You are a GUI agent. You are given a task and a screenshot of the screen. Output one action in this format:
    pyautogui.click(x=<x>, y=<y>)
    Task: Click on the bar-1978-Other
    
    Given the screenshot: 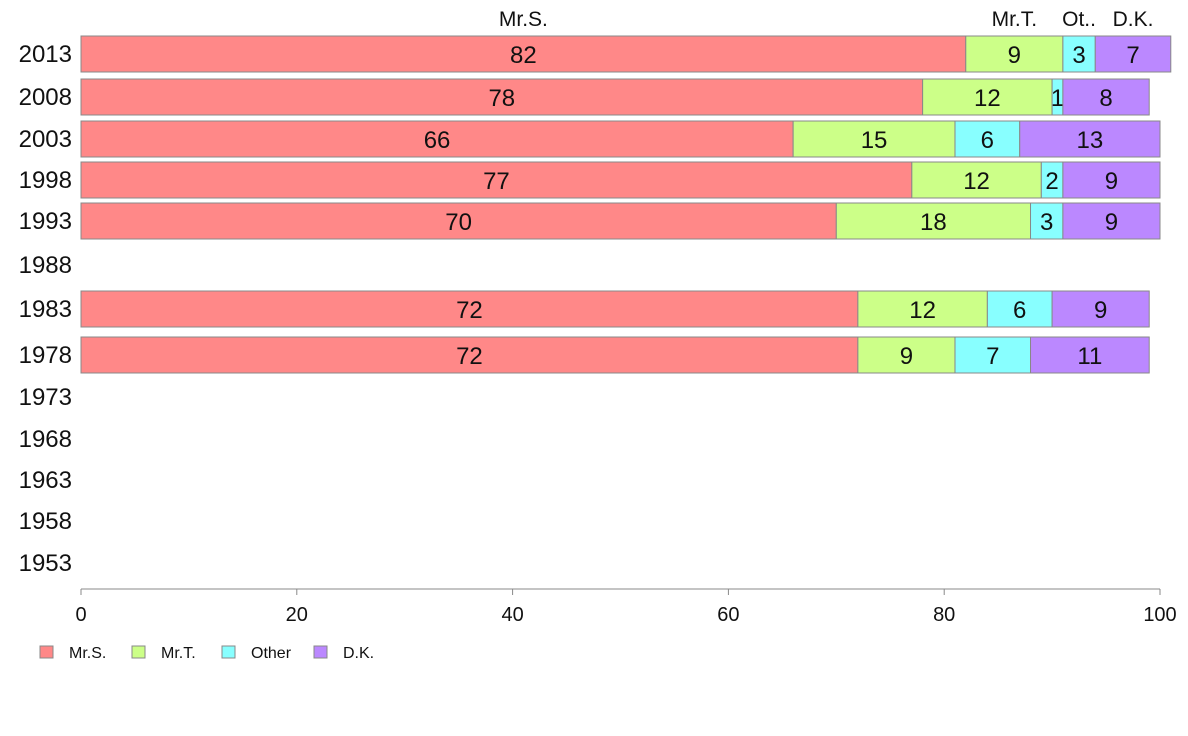 What is the action you would take?
    pyautogui.click(x=993, y=355)
    